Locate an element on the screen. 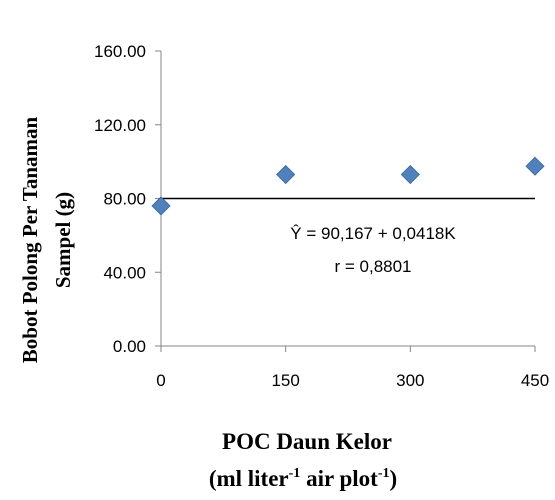  x-axis-title-part2: air plot is located at coordinates (339, 478).